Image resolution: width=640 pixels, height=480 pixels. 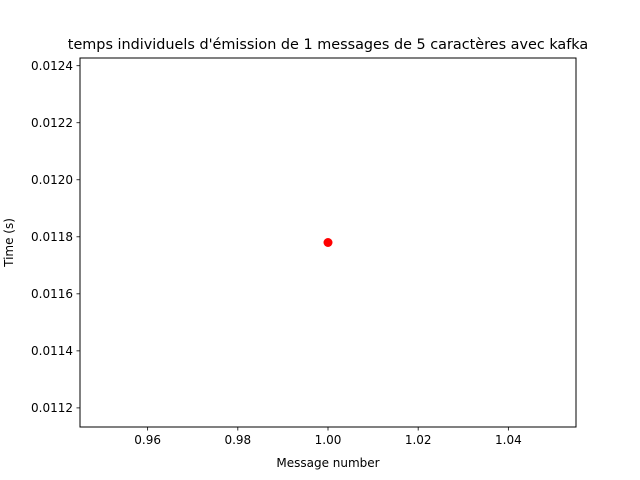 I want to click on x-tick-label: 1.02, so click(x=418, y=440).